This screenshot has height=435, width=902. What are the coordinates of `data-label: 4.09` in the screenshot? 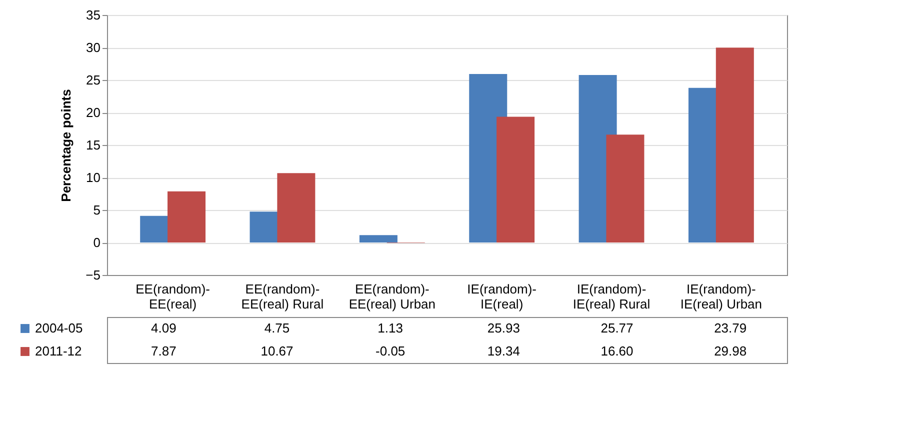 It's located at (163, 328).